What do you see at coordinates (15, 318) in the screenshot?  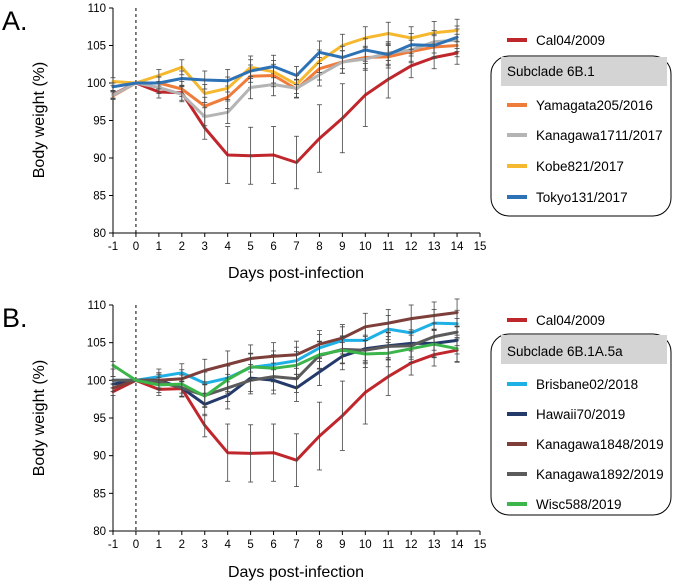 I see `panel-label: B.` at bounding box center [15, 318].